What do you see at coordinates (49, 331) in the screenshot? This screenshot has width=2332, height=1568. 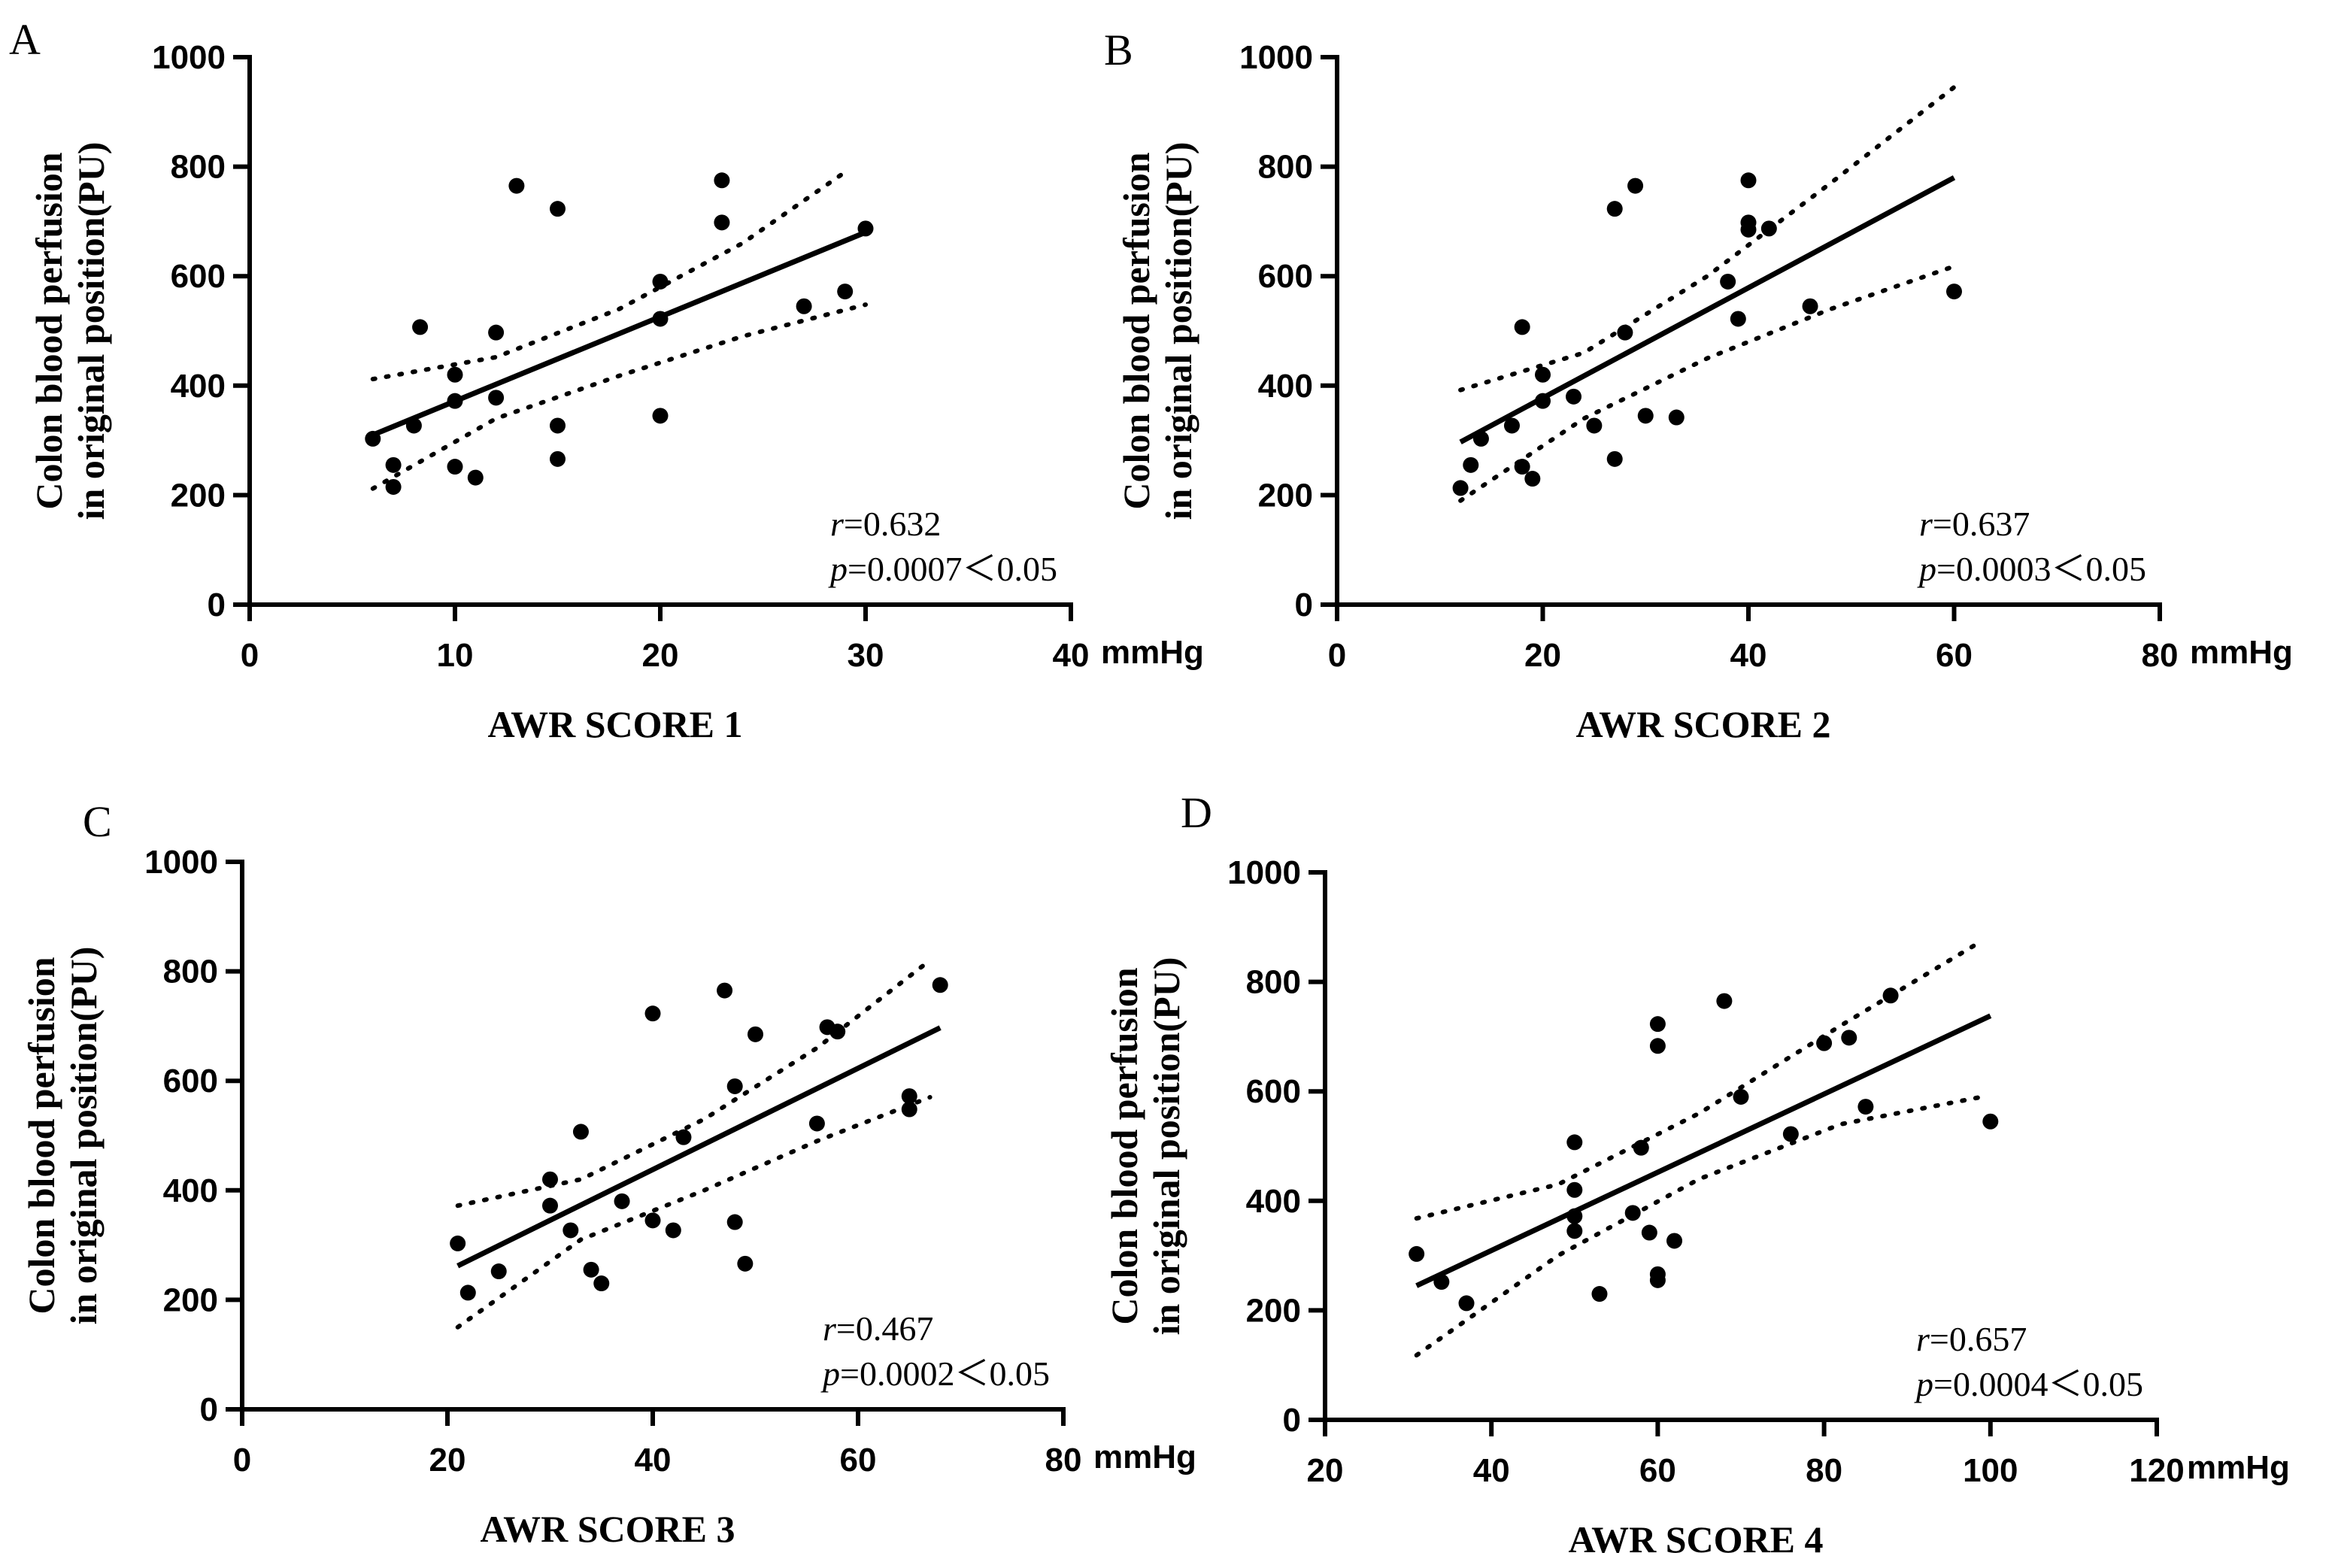 I see `panel-a-y-title-line1: Colon blood perfusion` at bounding box center [49, 331].